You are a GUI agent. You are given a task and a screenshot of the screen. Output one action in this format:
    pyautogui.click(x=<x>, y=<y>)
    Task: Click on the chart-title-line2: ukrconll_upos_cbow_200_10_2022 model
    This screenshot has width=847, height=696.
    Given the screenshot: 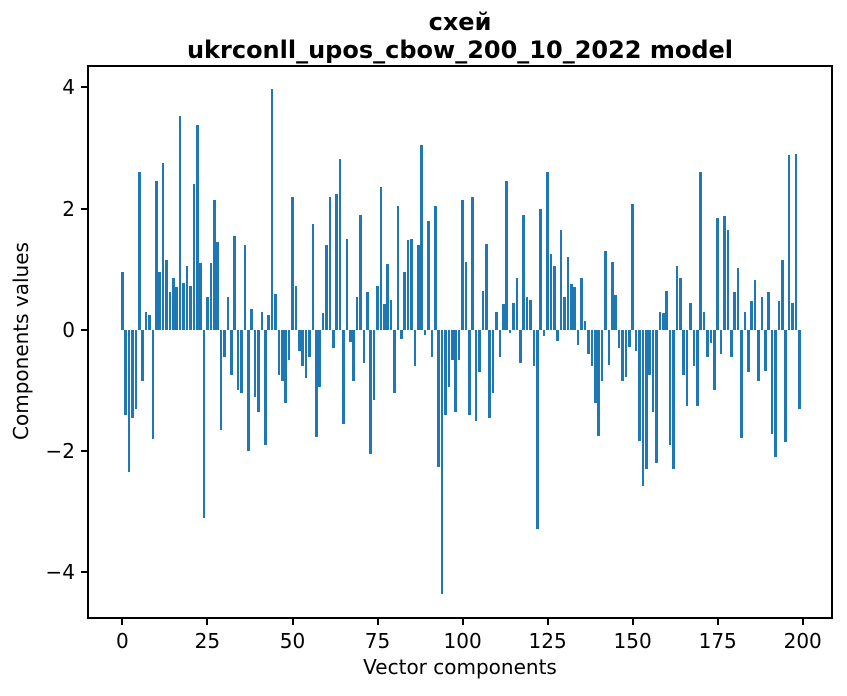 What is the action you would take?
    pyautogui.click(x=460, y=49)
    